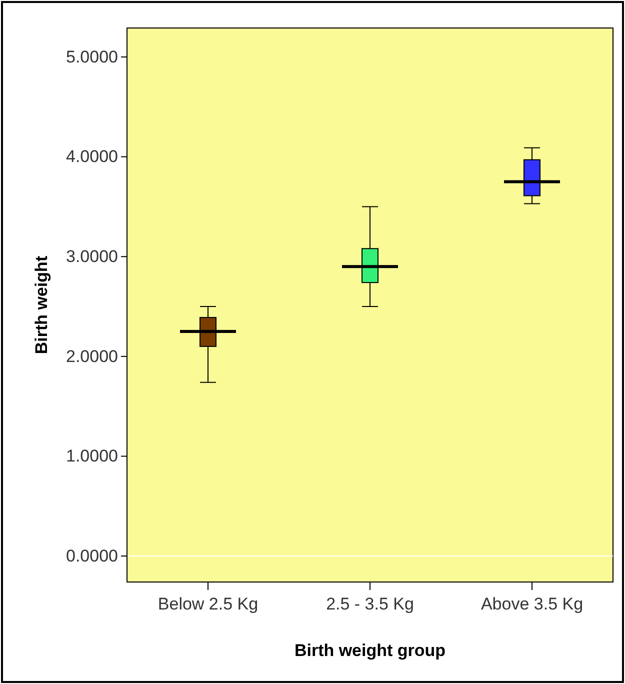  What do you see at coordinates (92, 156) in the screenshot?
I see `y-tick-label: 4.0000` at bounding box center [92, 156].